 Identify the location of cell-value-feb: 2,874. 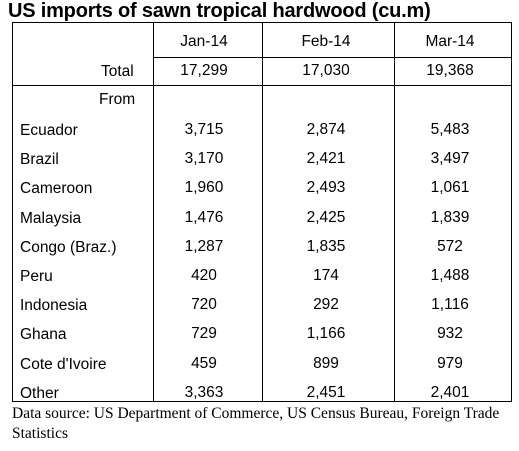
(326, 129).